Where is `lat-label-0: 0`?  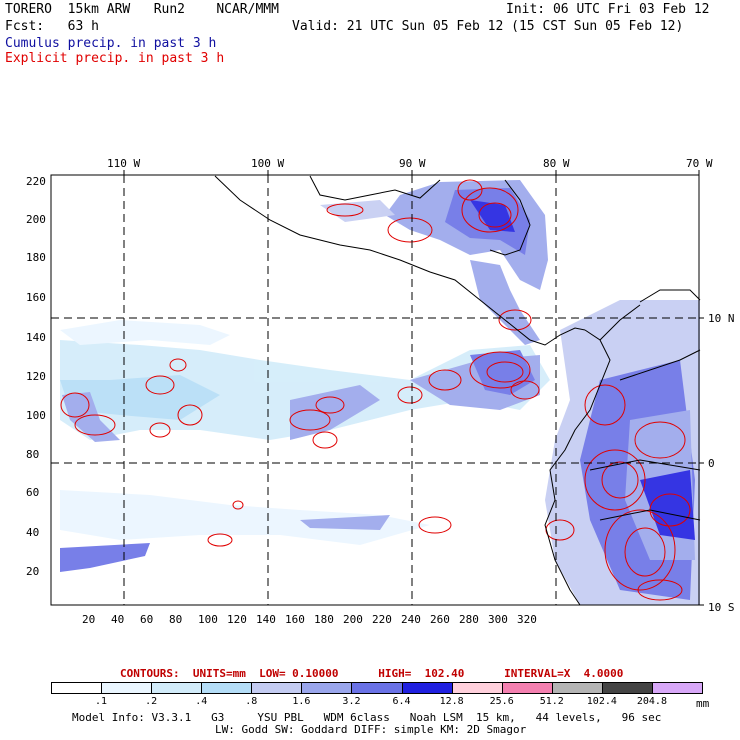 lat-label-0: 0 is located at coordinates (711, 463).